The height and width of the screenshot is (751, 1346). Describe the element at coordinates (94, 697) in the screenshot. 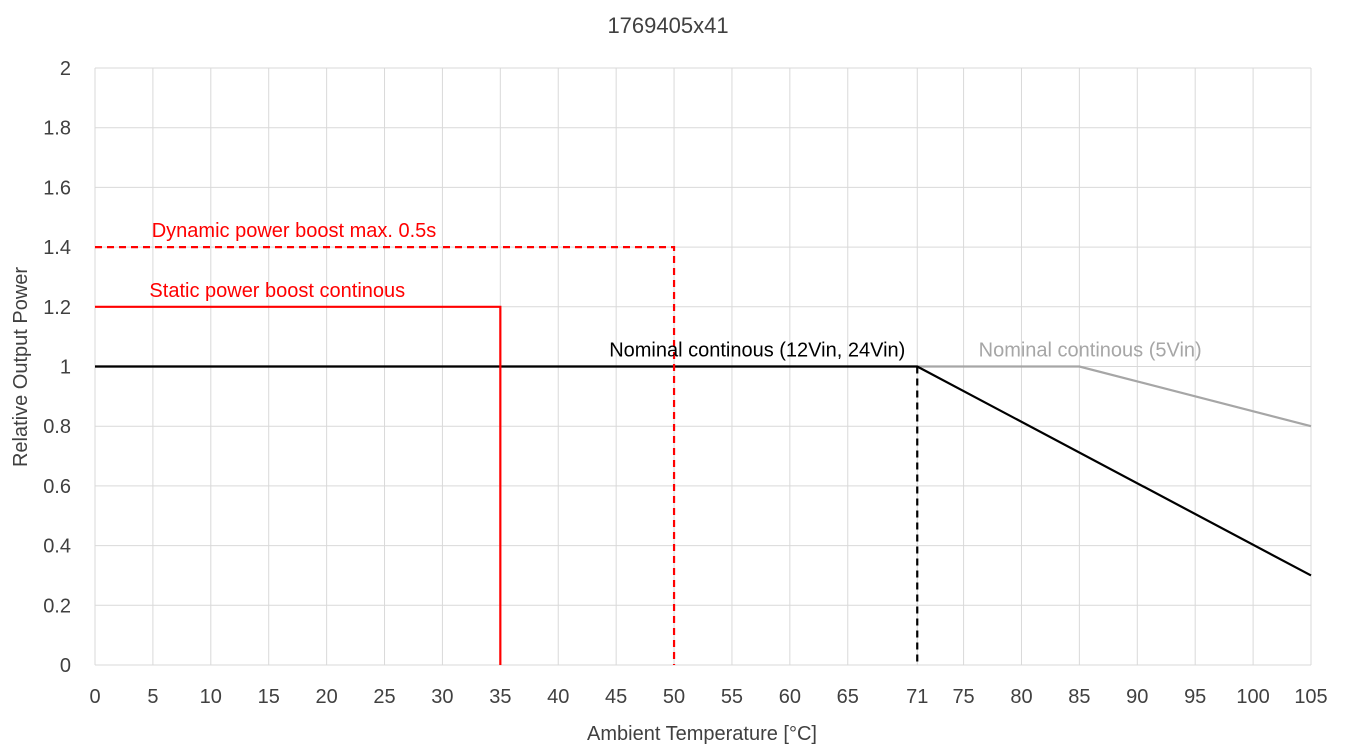

I see `x-tick-label: 0` at that location.